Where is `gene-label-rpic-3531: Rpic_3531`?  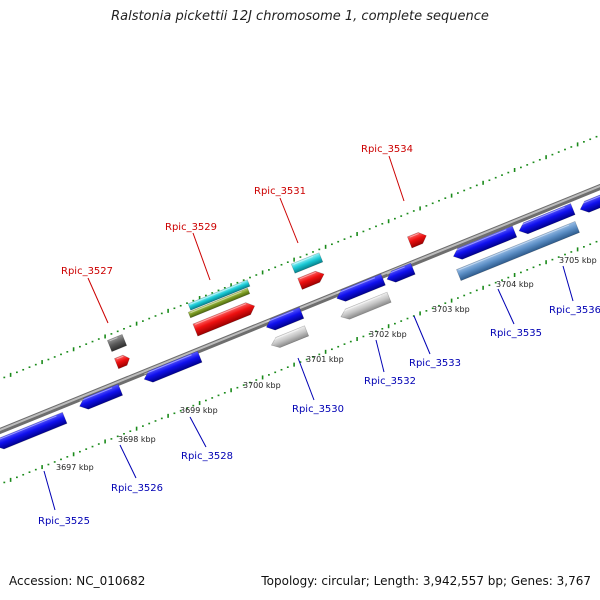 gene-label-rpic-3531: Rpic_3531 is located at coordinates (280, 191).